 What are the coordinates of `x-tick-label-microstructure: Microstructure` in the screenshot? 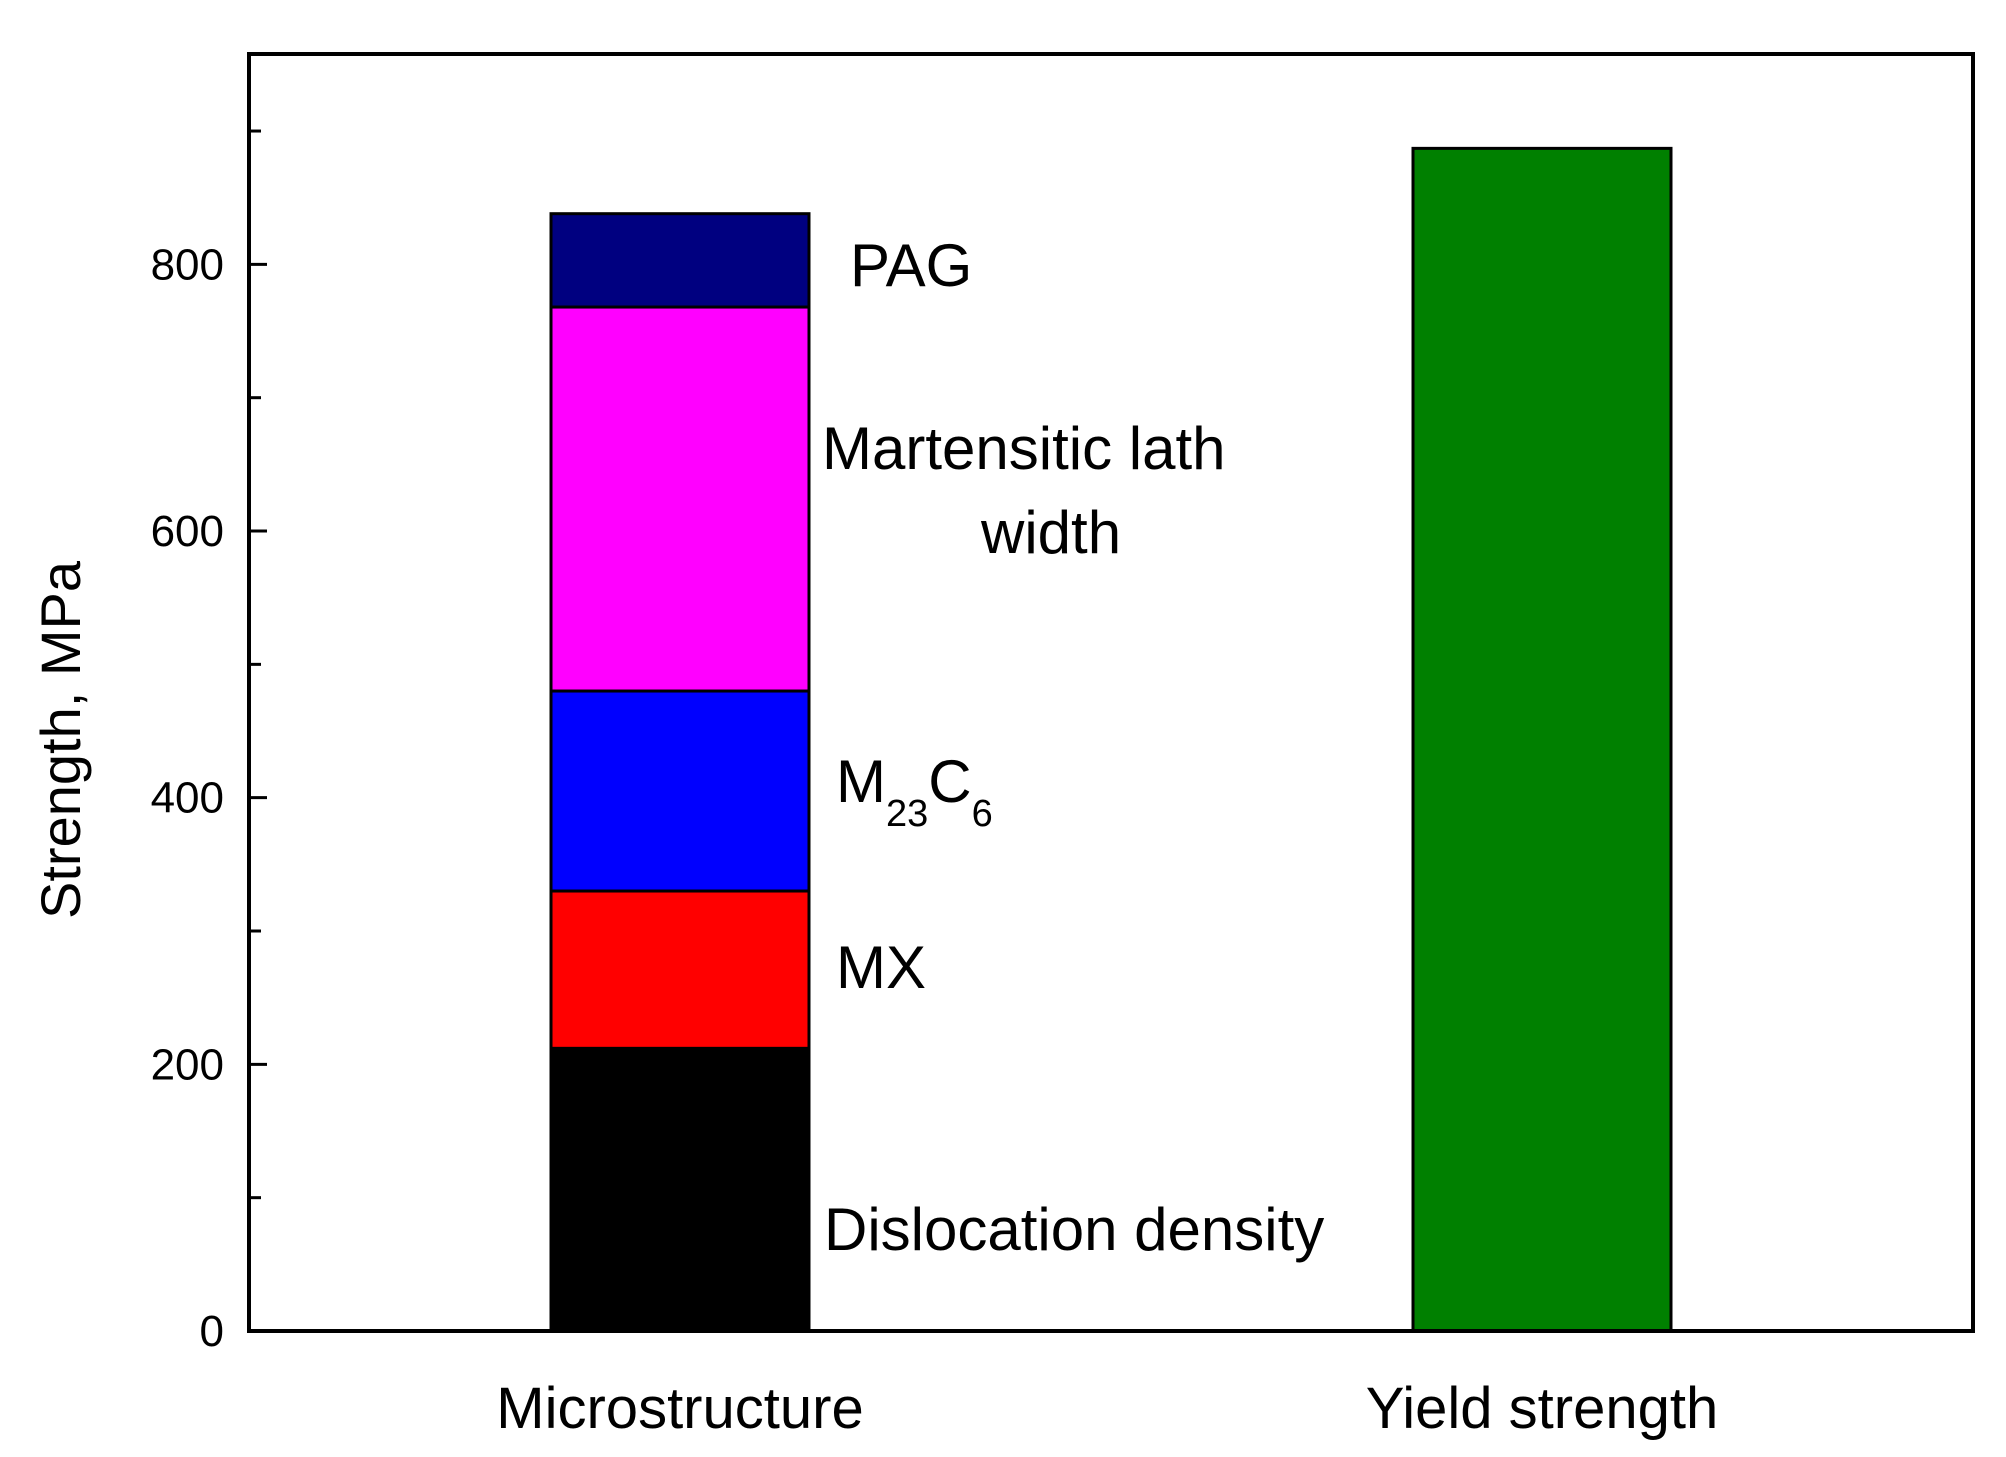 It's located at (679, 1408).